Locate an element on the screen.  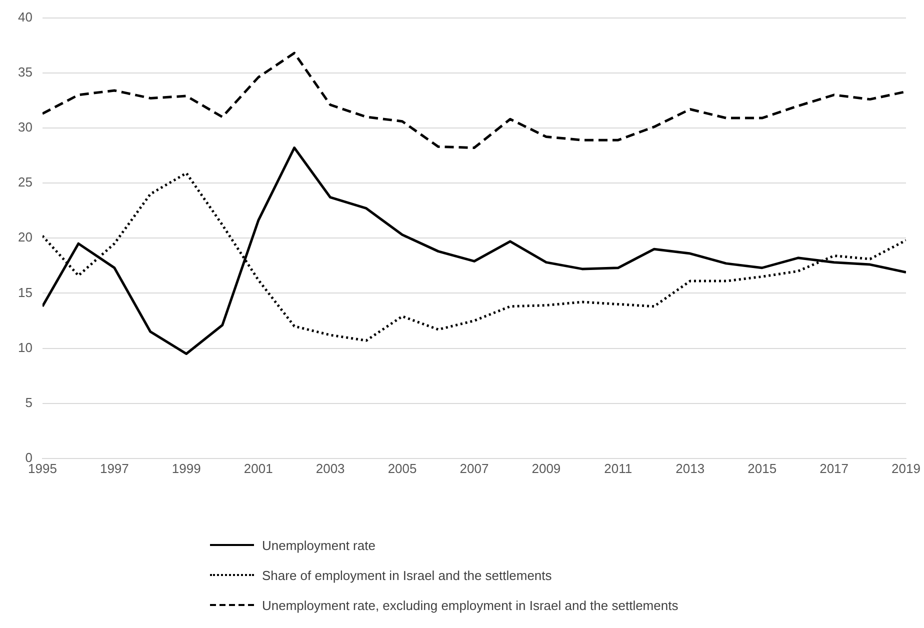
legend-label: Share of employment in Israel and the settlements is located at coordinates (407, 575).